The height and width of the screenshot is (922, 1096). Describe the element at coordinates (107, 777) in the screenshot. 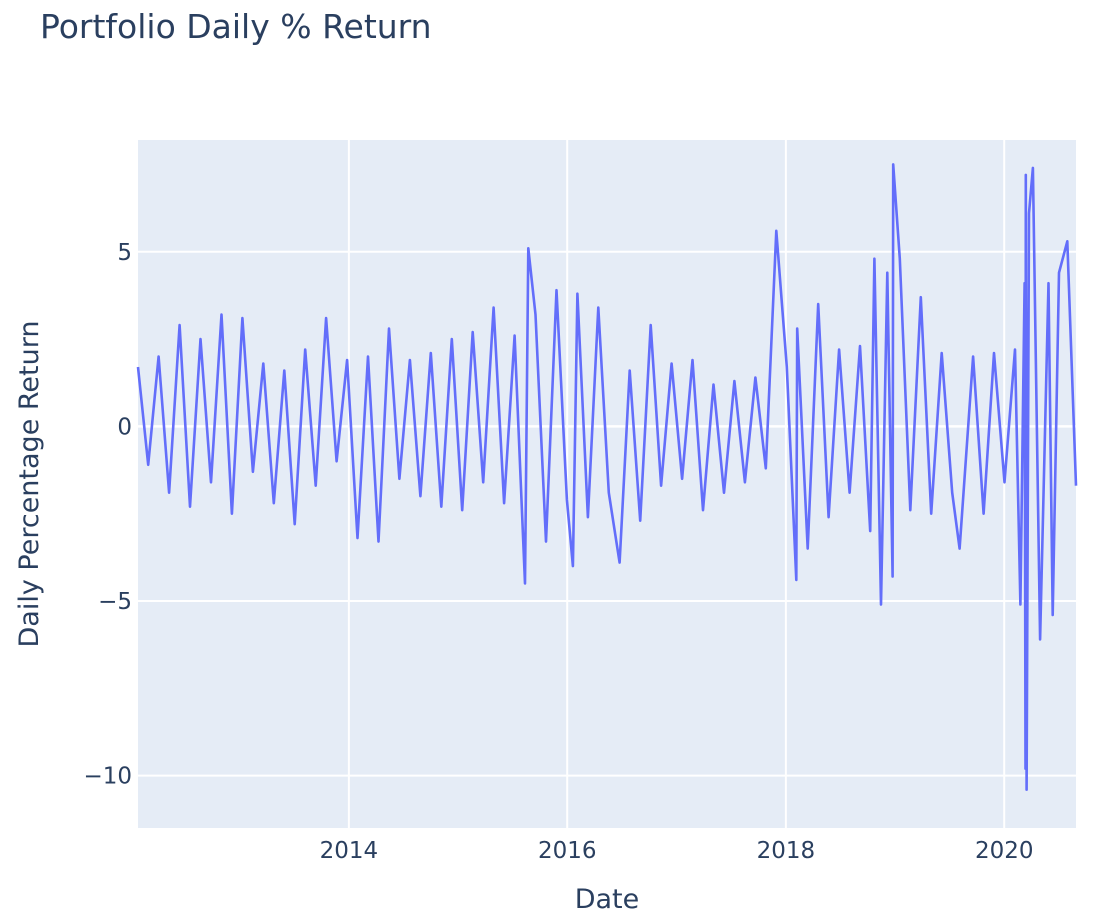

I see `y-tick-label: −10` at that location.